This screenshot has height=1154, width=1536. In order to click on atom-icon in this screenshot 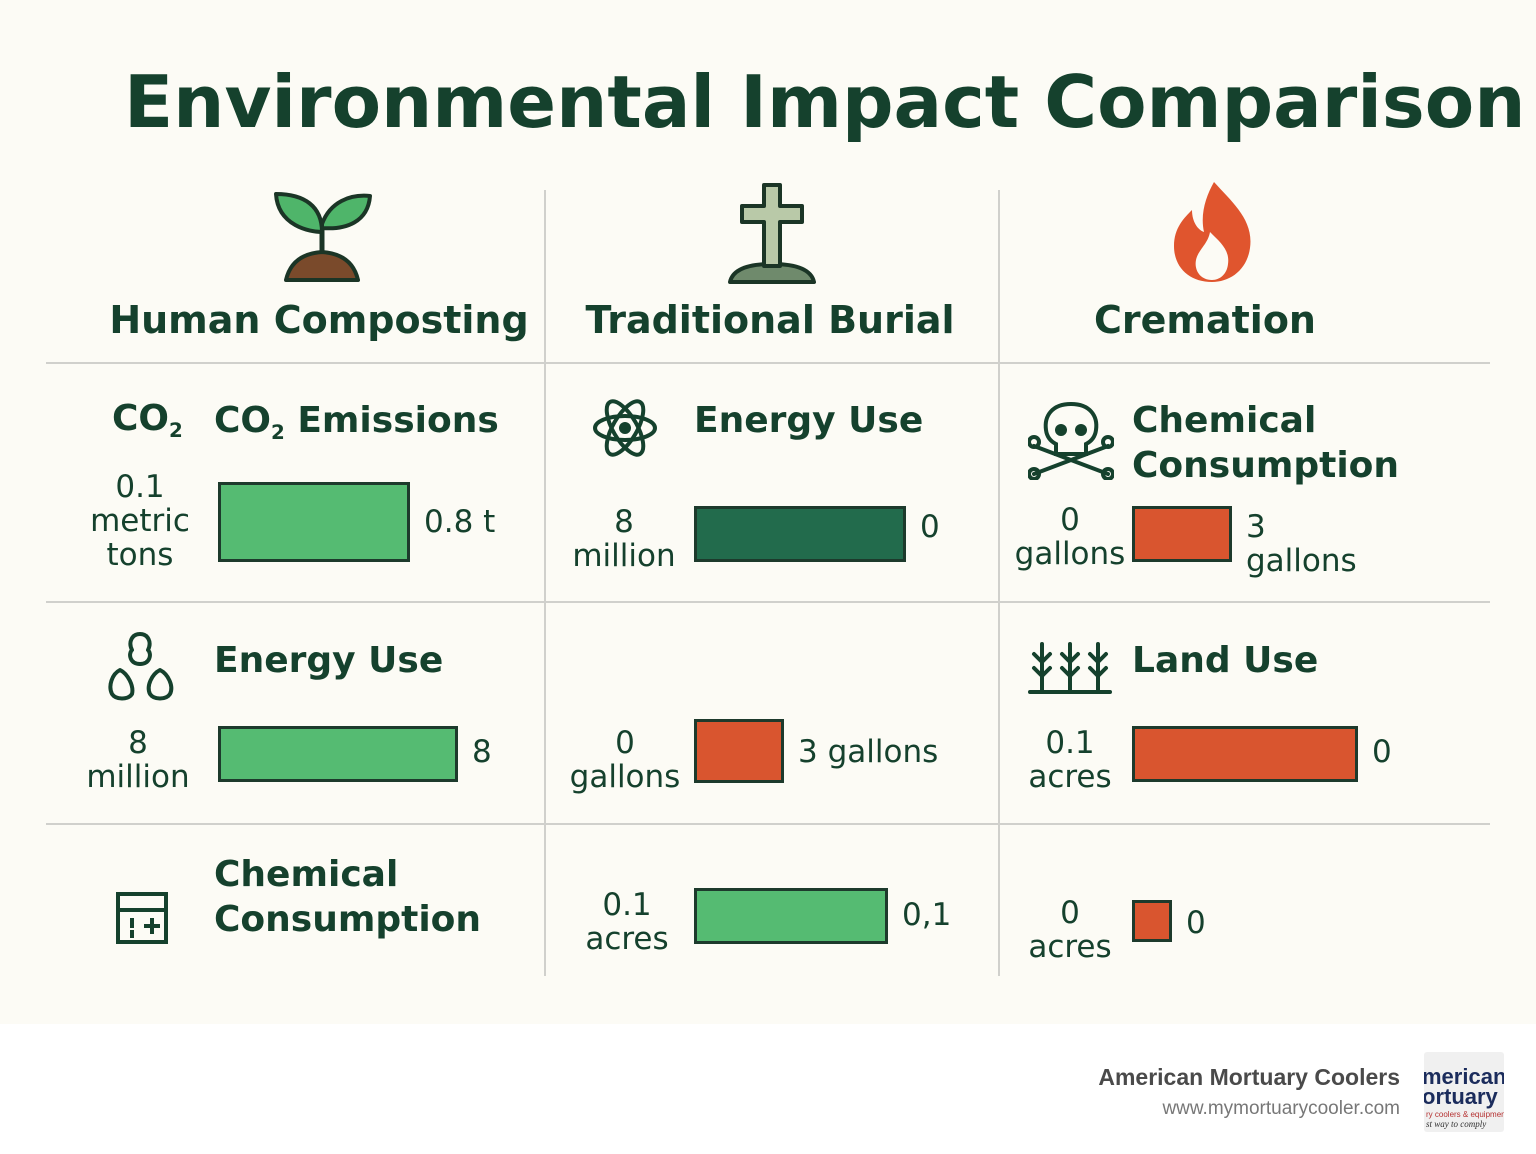, I will do `click(625, 428)`.